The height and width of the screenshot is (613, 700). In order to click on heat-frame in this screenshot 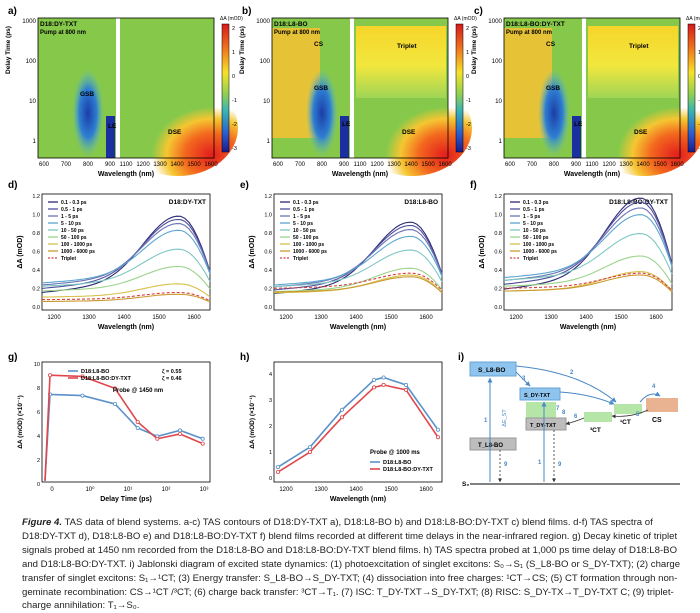, I will do `click(360, 88)`.